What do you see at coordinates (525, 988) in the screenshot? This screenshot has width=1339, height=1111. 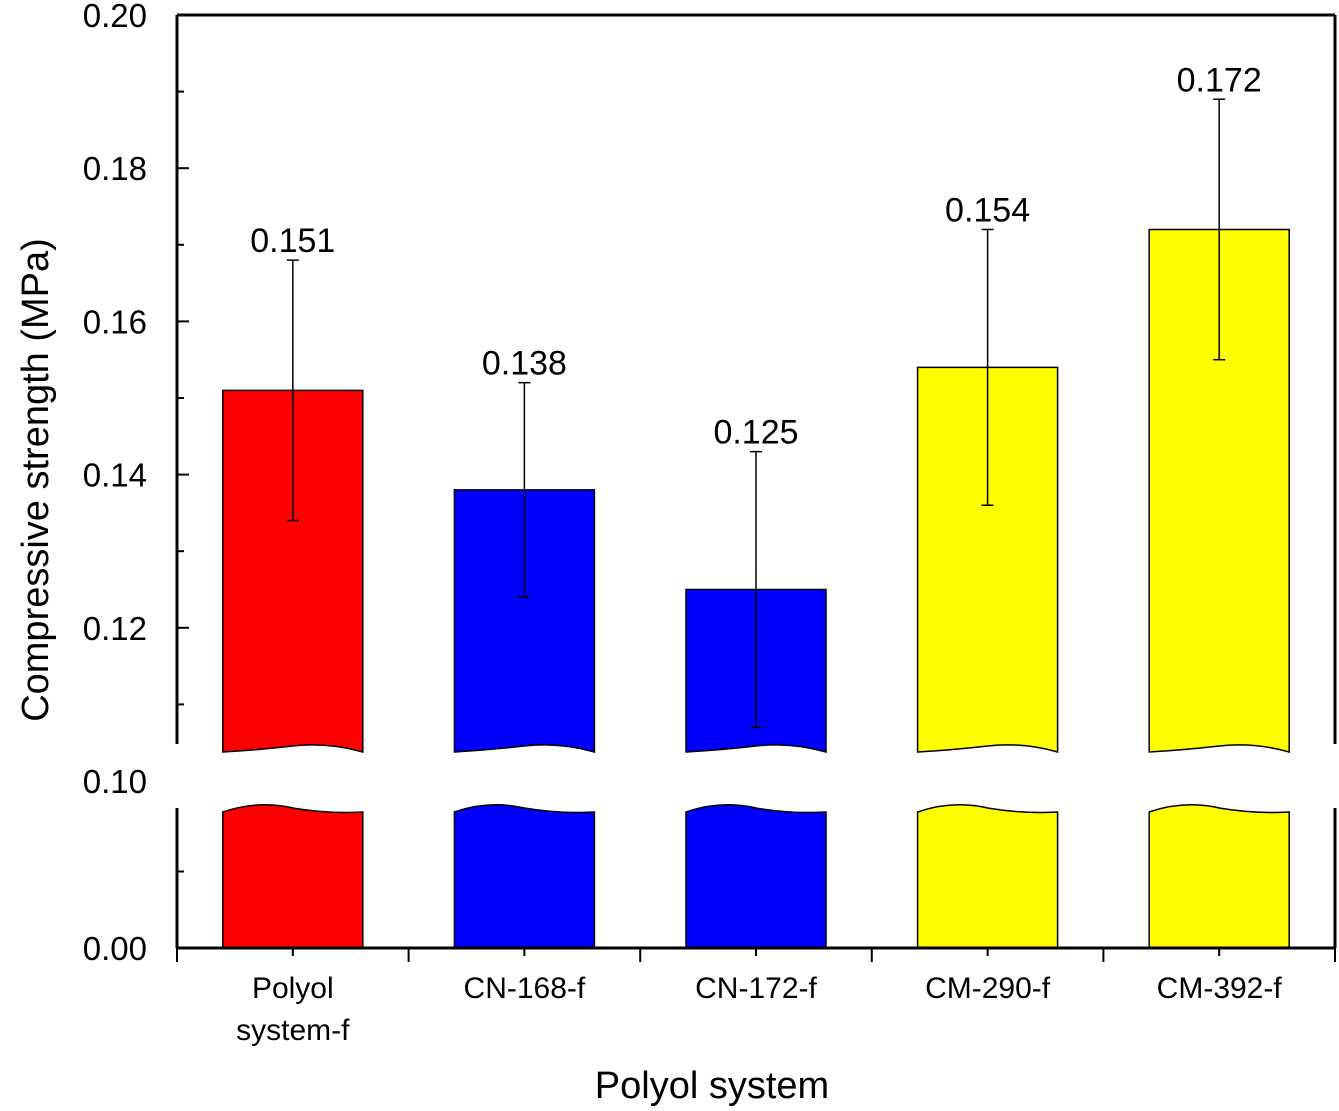 I see `x-tick-label: CN-168-f` at bounding box center [525, 988].